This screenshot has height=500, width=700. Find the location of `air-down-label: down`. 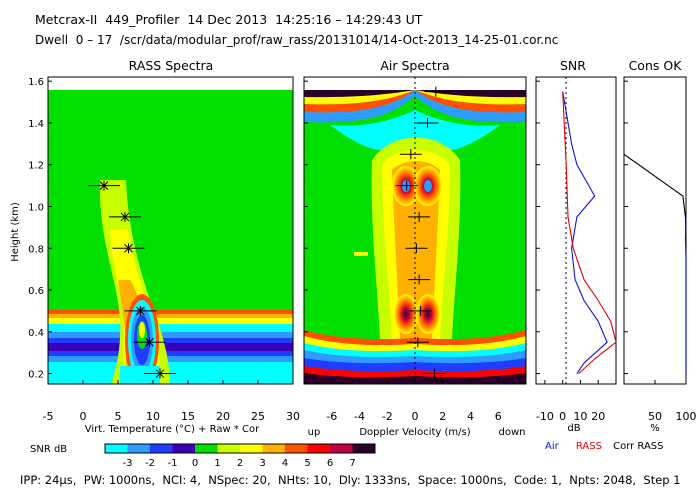

air-down-label: down is located at coordinates (512, 432).